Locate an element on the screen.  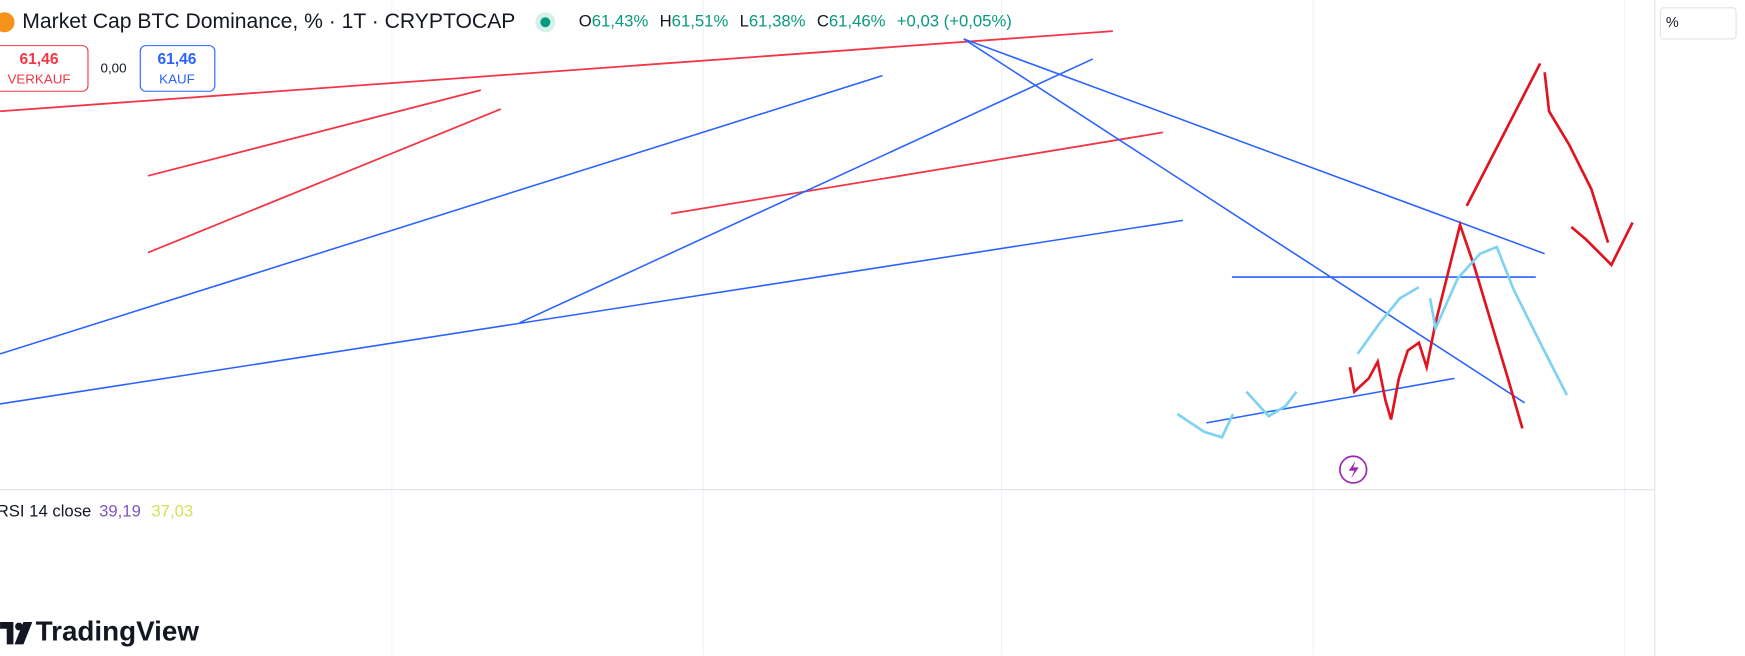
ohlc-value: 61,51% is located at coordinates (700, 21).